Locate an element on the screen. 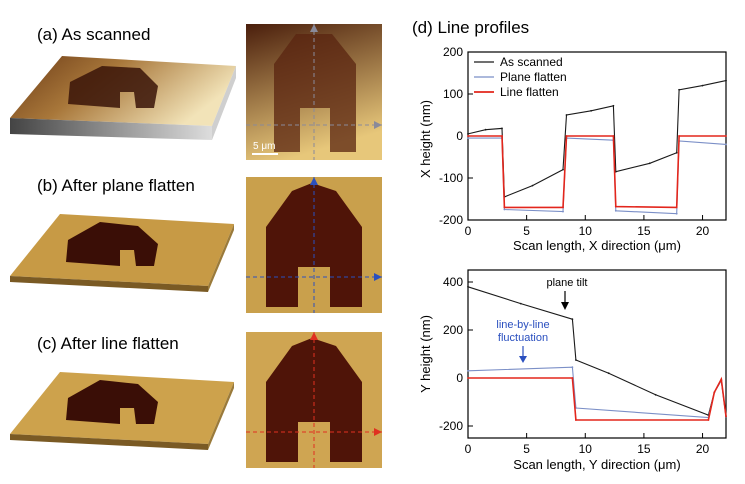 This screenshot has height=484, width=745. annotation-fluctuation-line2: fluctuation is located at coordinates (523, 338).